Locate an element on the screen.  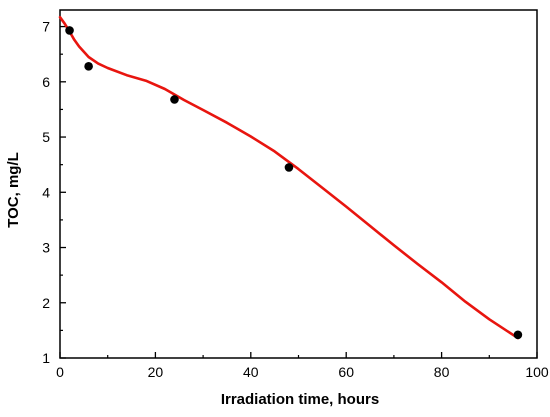
y-tick-label: 3 is located at coordinates (46, 248).